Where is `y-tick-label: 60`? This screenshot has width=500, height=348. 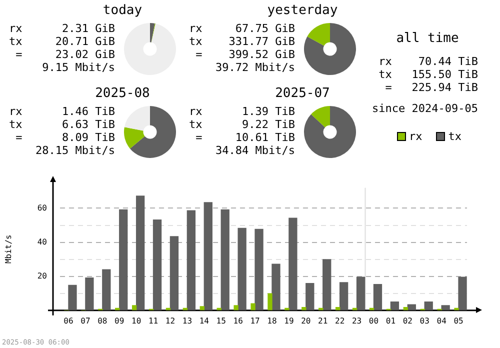 y-tick-label: 60 is located at coordinates (42, 207).